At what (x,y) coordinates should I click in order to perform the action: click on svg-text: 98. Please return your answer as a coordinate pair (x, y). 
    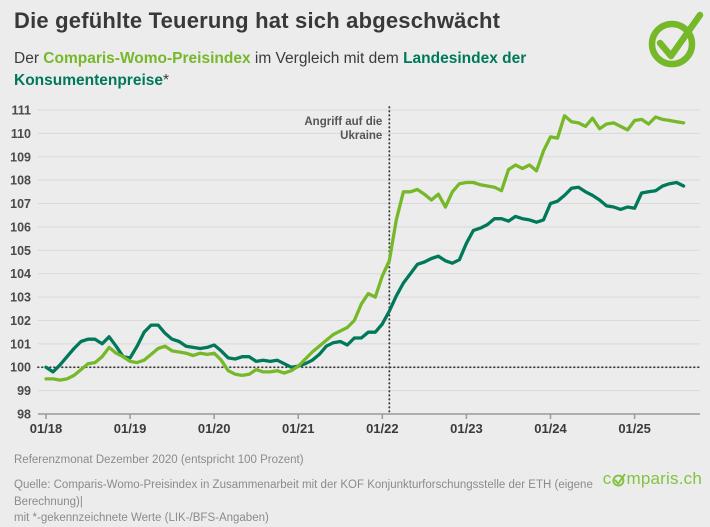
    Looking at the image, I should click on (24, 415).